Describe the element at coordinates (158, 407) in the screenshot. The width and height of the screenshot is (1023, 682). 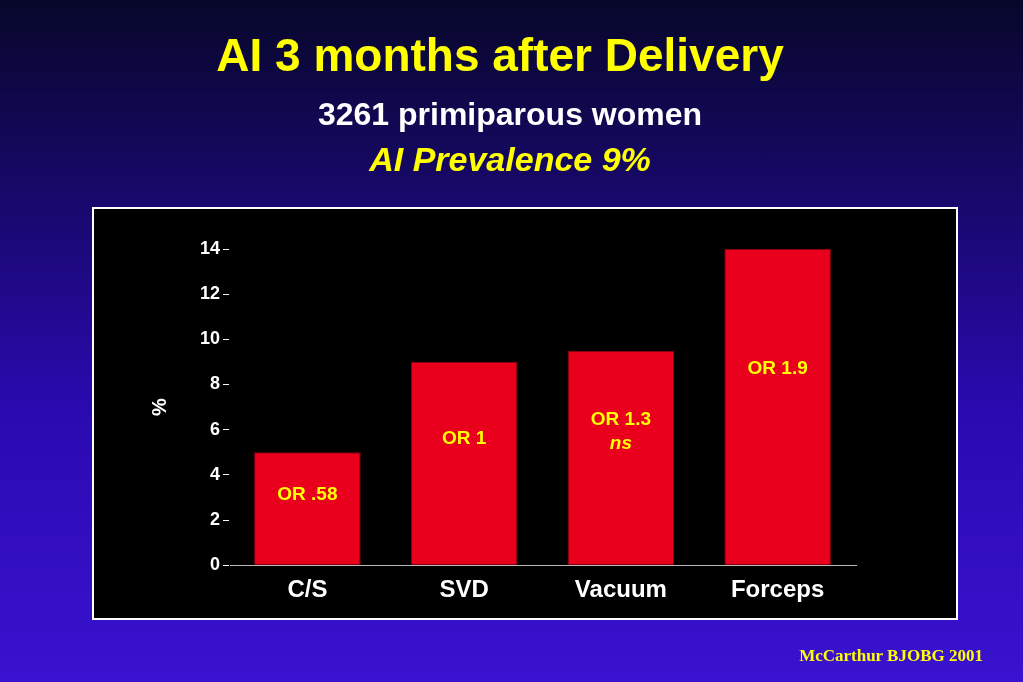
I see `y-axis-title: %` at that location.